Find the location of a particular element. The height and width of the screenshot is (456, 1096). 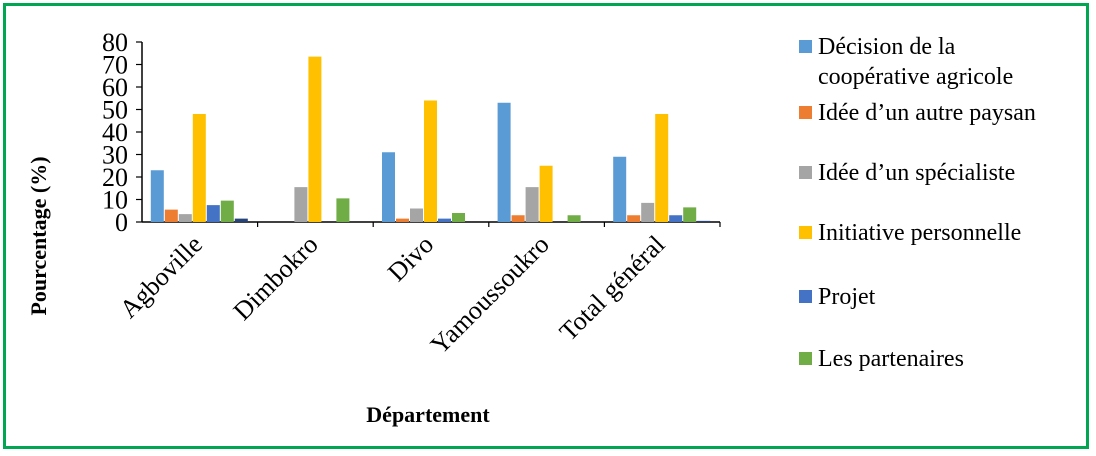

x-category-label: Divo is located at coordinates (410, 258).